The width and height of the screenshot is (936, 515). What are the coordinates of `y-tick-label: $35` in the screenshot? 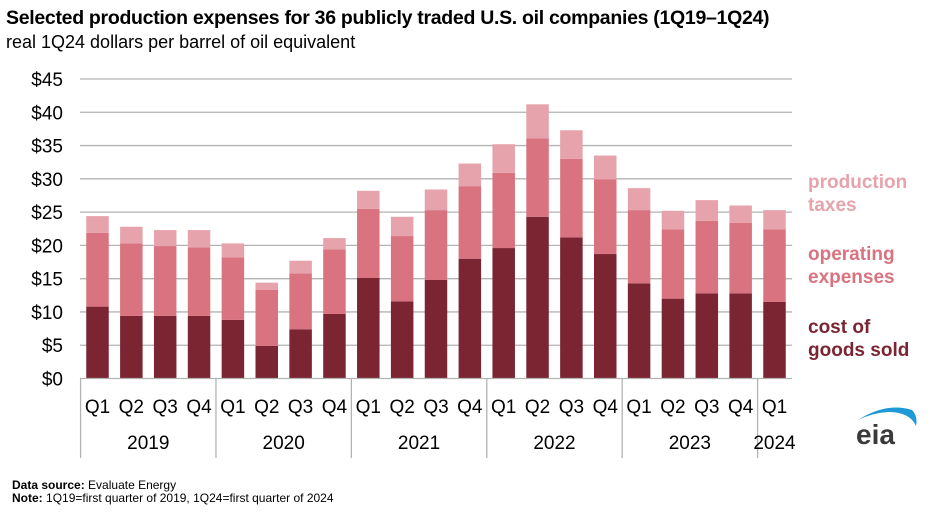 It's located at (47, 147).